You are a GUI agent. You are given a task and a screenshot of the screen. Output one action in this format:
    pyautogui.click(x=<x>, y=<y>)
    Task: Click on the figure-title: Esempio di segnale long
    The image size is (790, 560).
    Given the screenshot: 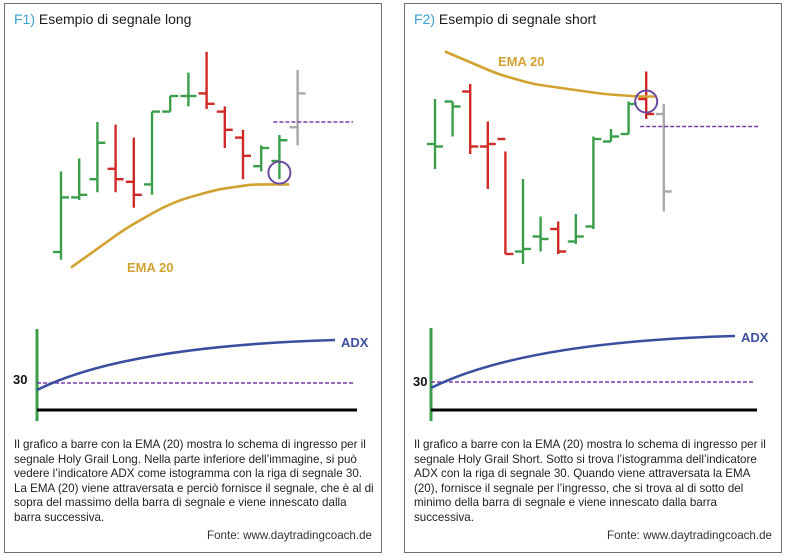 What is the action you would take?
    pyautogui.click(x=115, y=19)
    